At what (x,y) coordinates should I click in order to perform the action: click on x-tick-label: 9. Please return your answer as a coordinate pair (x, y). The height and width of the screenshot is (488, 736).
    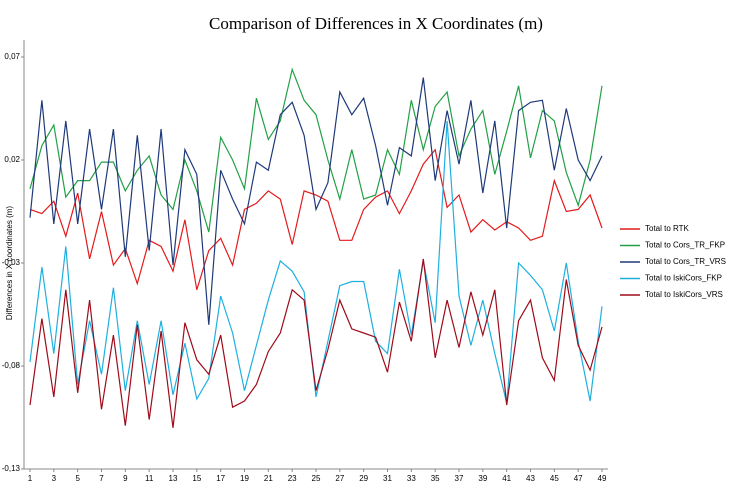
    Looking at the image, I should click on (125, 478).